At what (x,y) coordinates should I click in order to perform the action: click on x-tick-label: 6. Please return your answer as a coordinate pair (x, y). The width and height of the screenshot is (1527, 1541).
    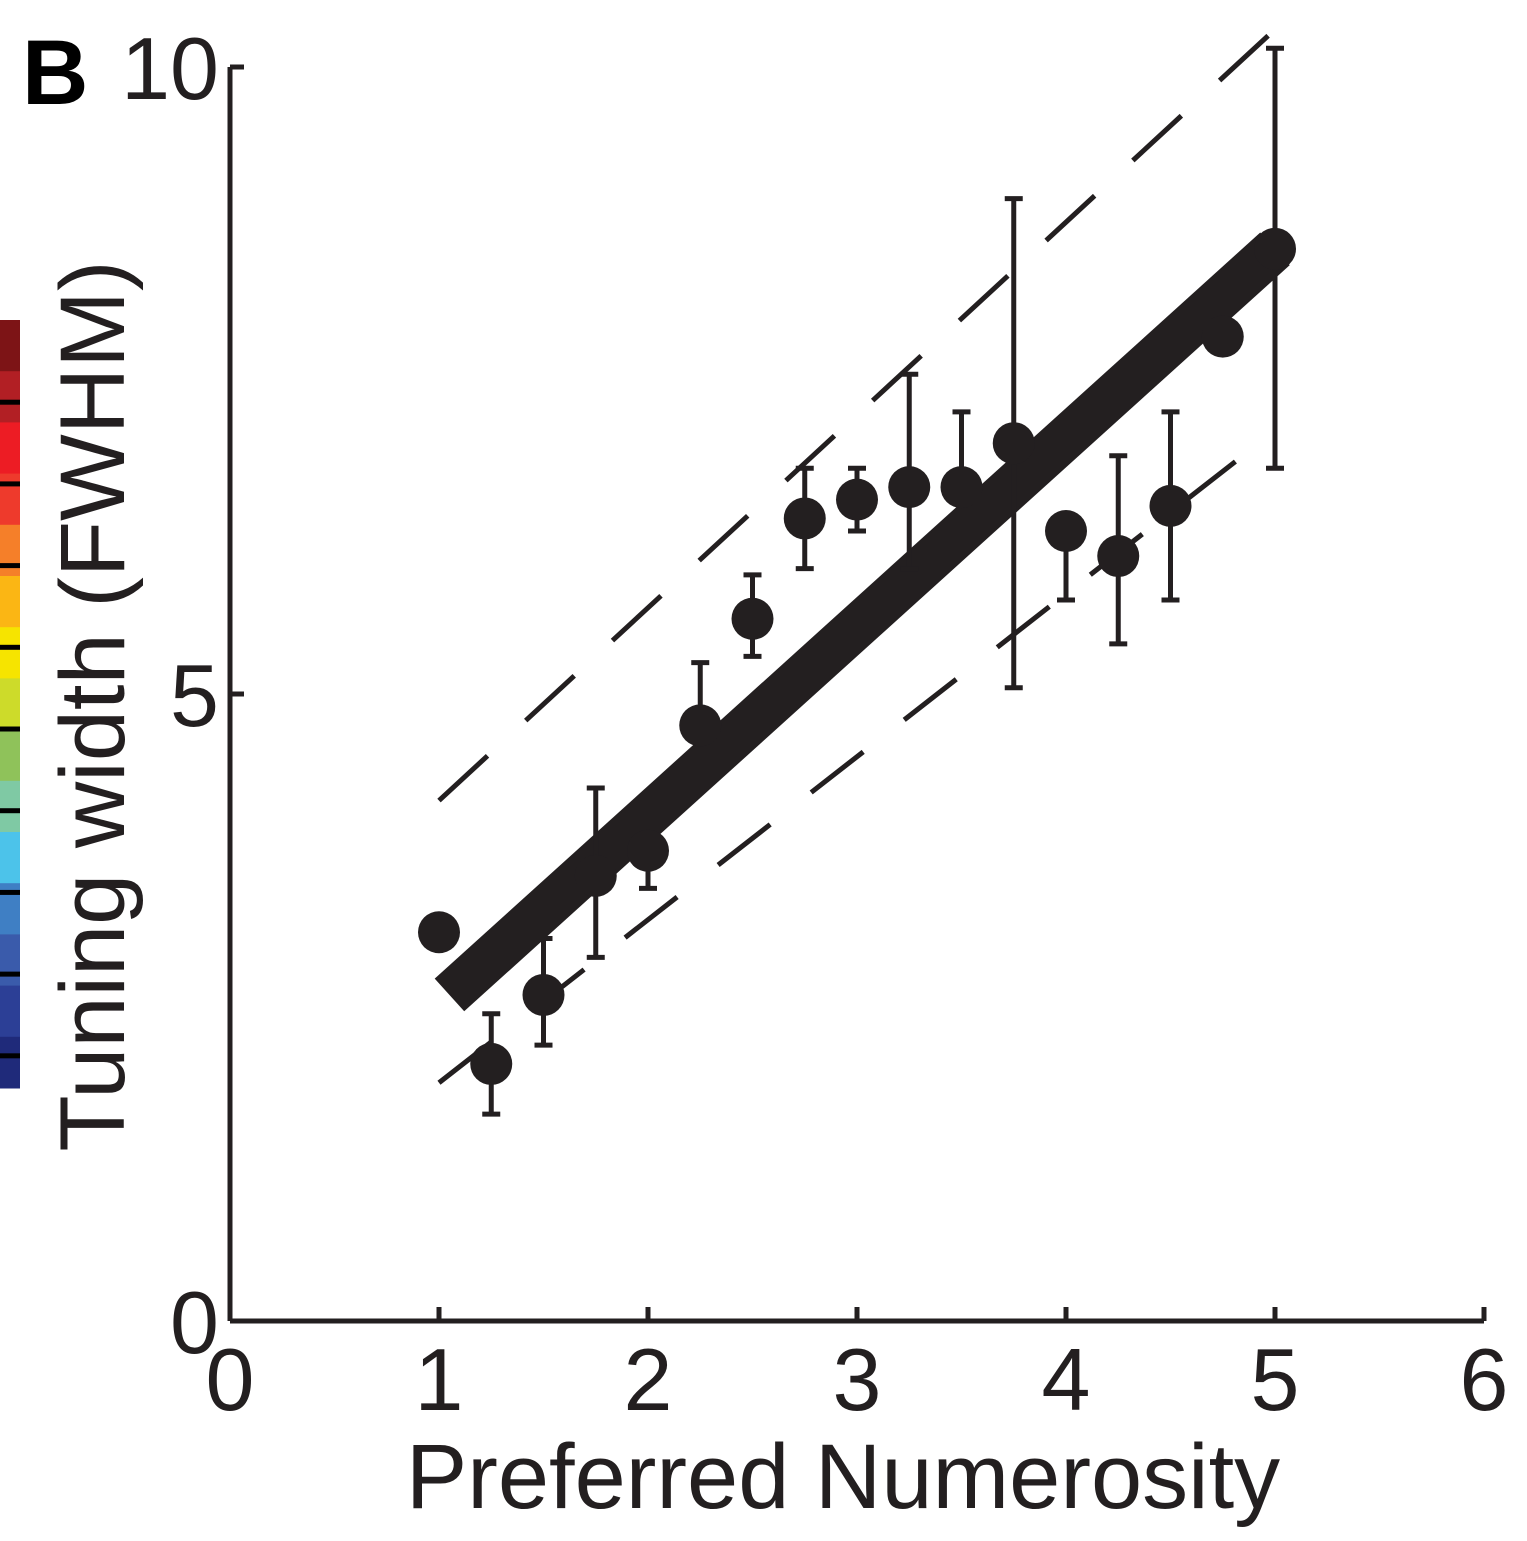
    Looking at the image, I should click on (1484, 1379).